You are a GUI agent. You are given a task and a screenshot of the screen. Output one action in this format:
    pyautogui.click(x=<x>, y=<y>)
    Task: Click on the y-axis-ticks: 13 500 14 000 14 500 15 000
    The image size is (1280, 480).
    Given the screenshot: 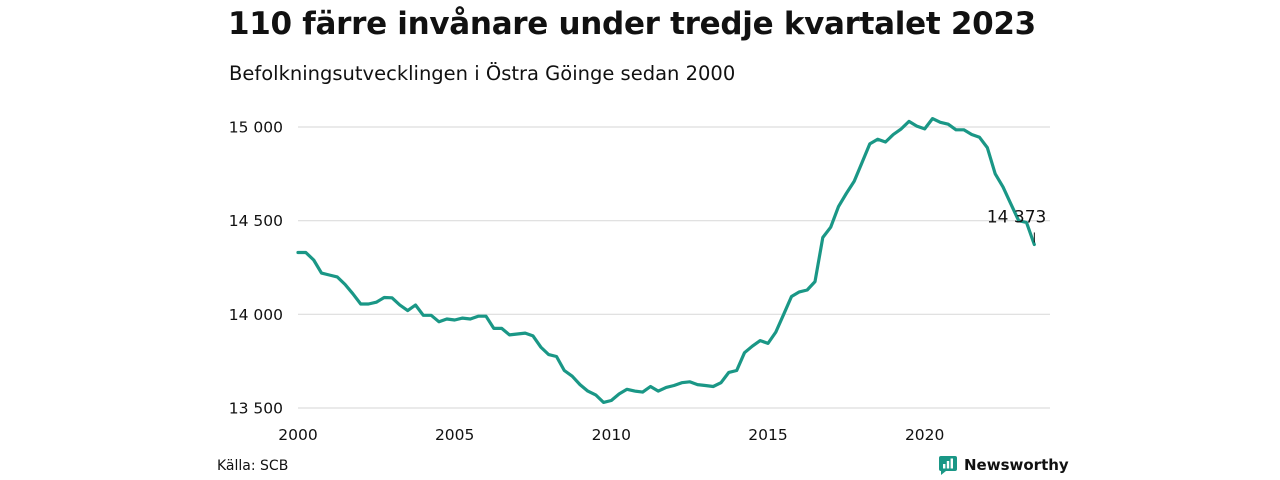 What is the action you would take?
    pyautogui.click(x=256, y=268)
    